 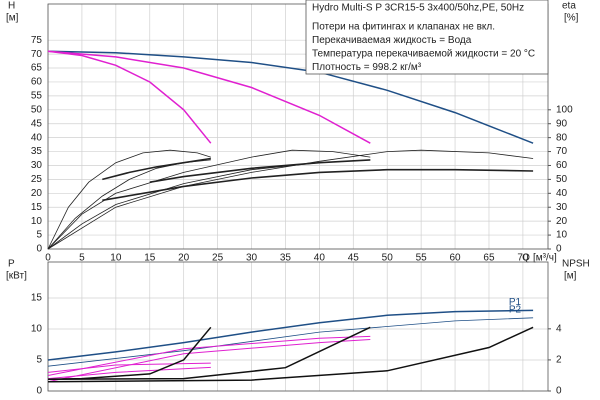 I want to click on y-tick-label: 20, so click(x=37, y=193).